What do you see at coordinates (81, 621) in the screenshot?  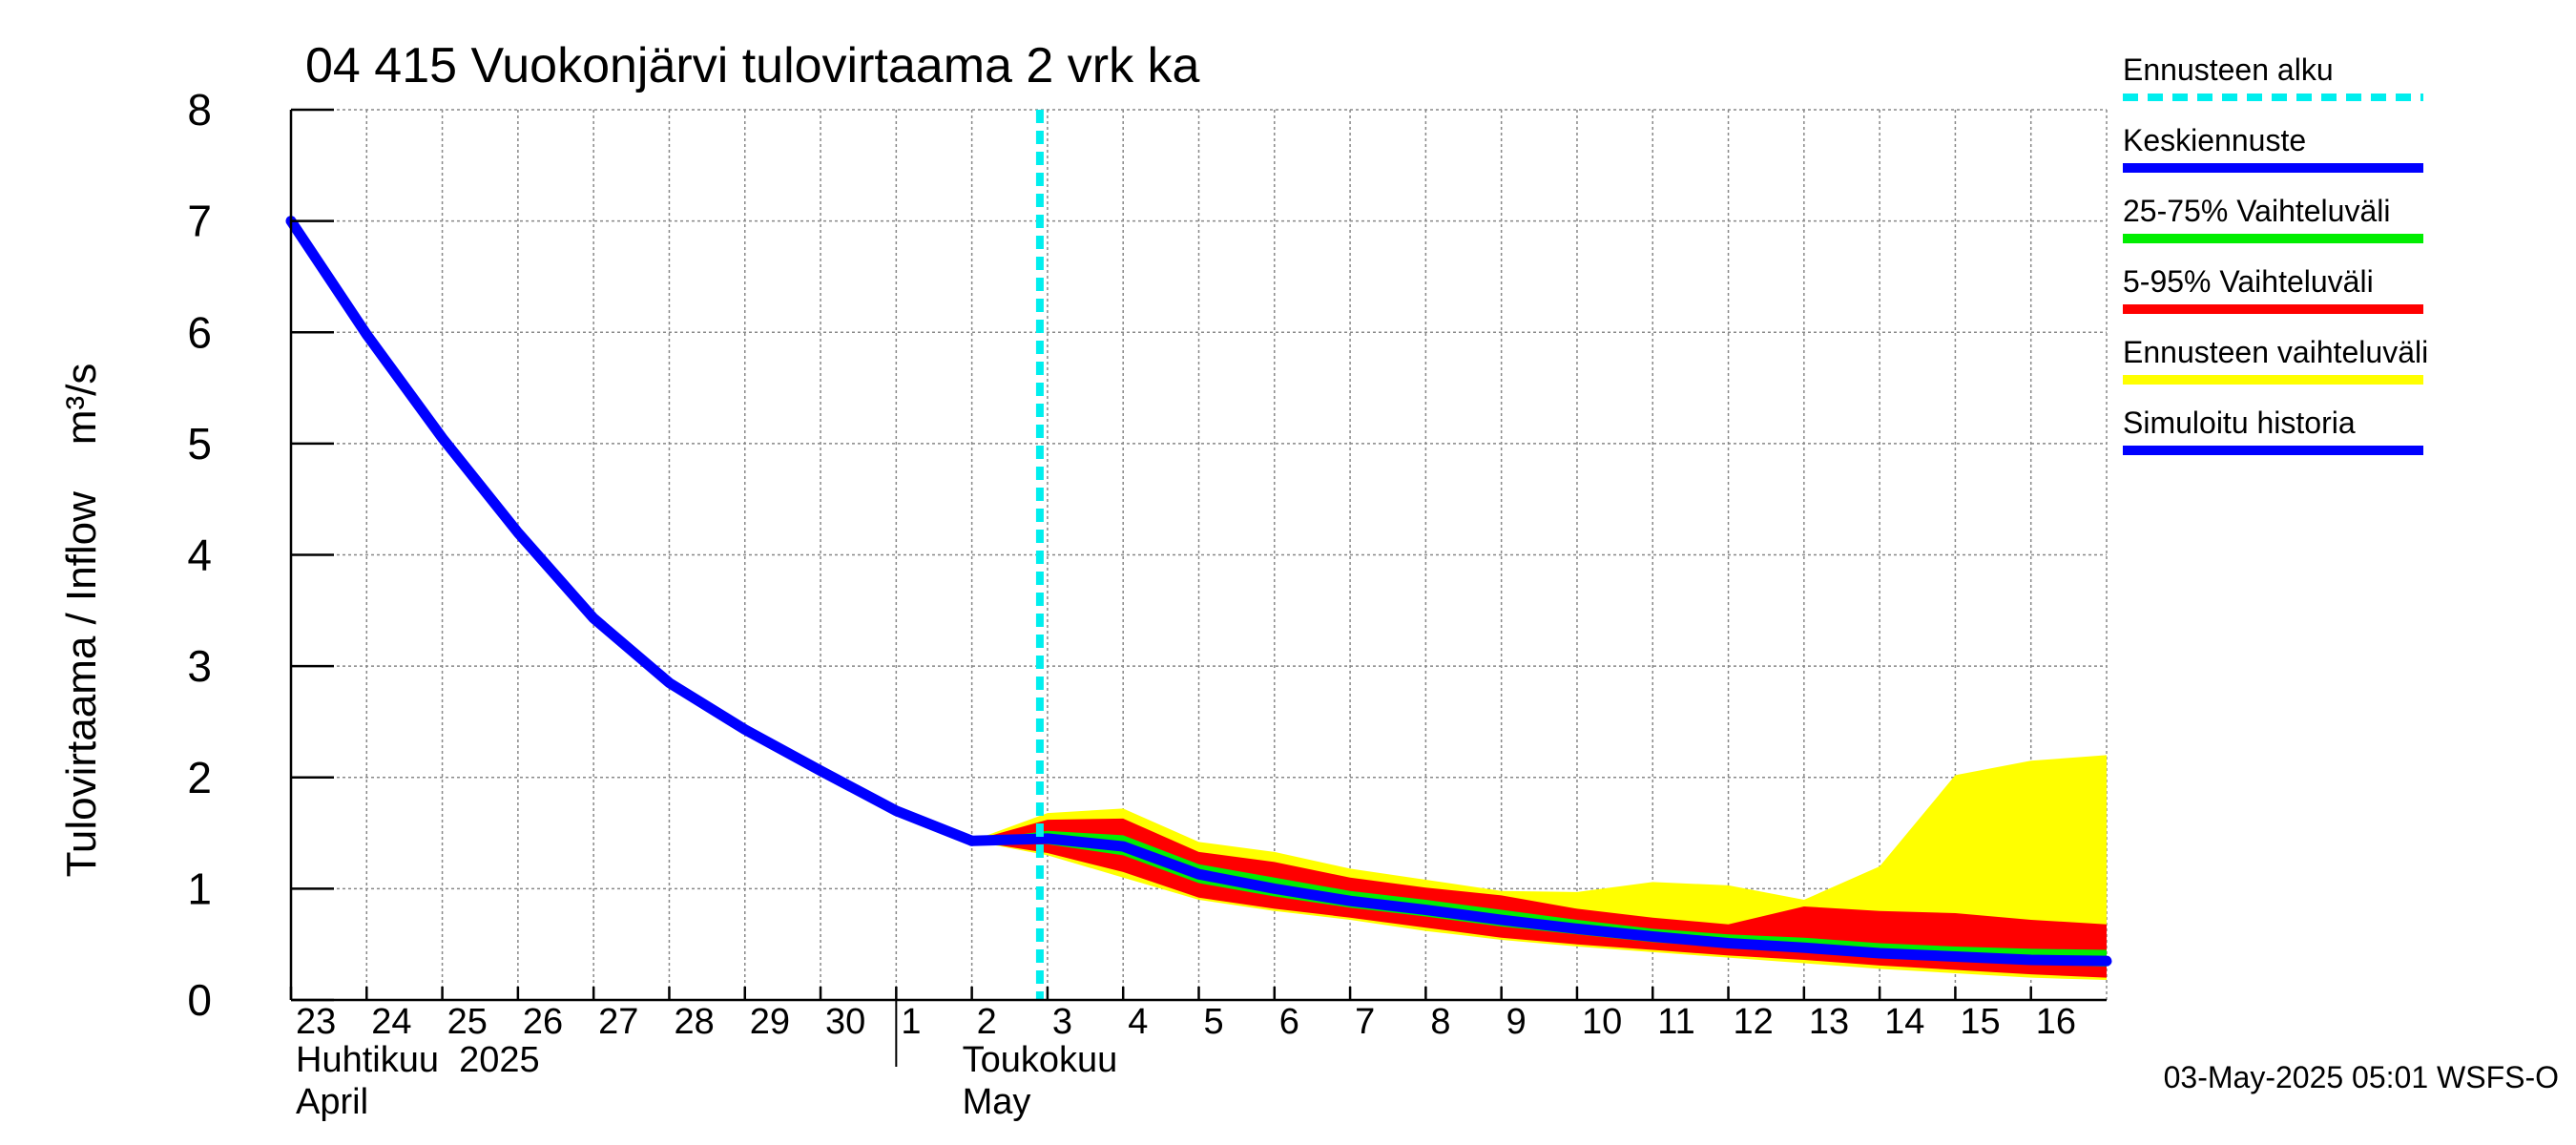 I see `y-axis-label: Tulovirtaama / Inflow m³/s` at bounding box center [81, 621].